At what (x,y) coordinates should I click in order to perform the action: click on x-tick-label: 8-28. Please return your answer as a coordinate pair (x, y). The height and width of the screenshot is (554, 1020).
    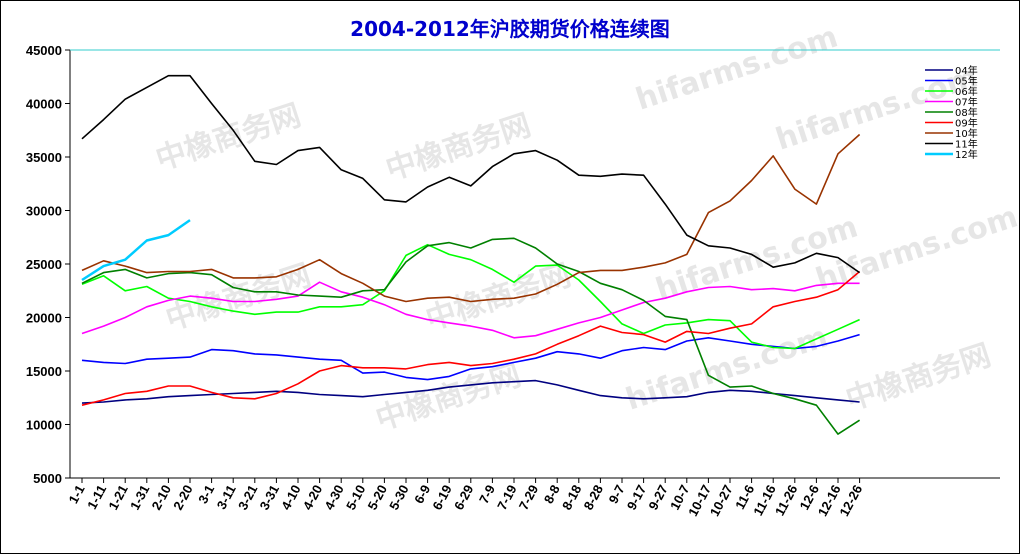
    Looking at the image, I should click on (593, 497).